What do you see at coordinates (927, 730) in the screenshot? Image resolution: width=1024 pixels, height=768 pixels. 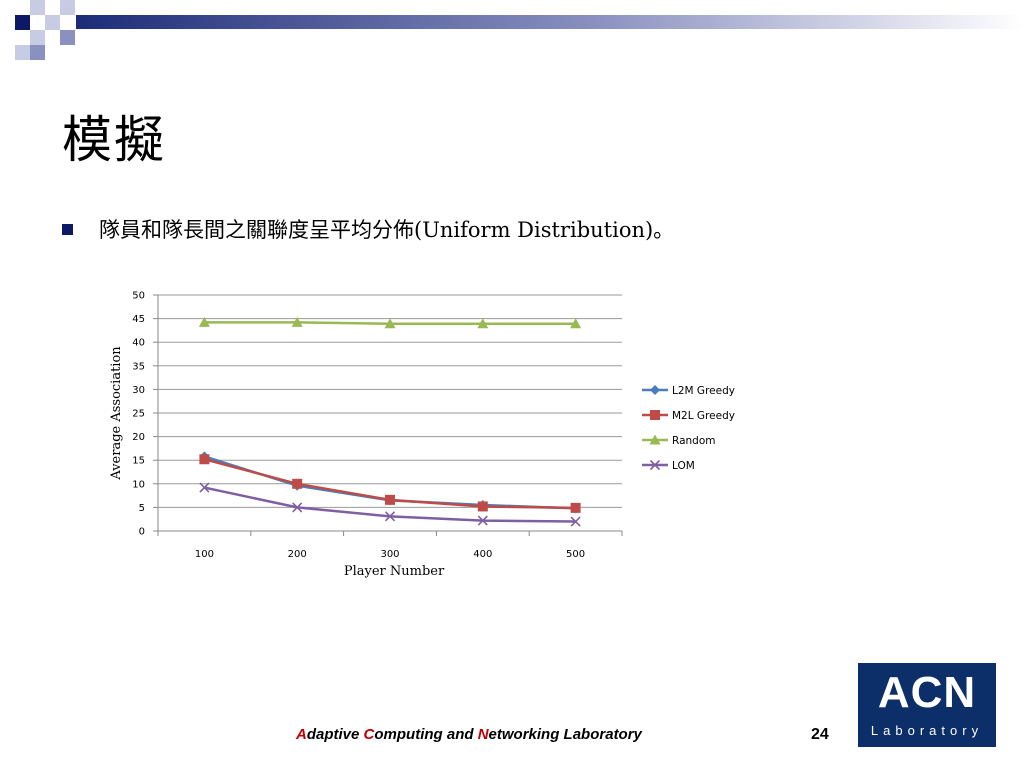 I see `logo-sub-text: Laboratory` at bounding box center [927, 730].